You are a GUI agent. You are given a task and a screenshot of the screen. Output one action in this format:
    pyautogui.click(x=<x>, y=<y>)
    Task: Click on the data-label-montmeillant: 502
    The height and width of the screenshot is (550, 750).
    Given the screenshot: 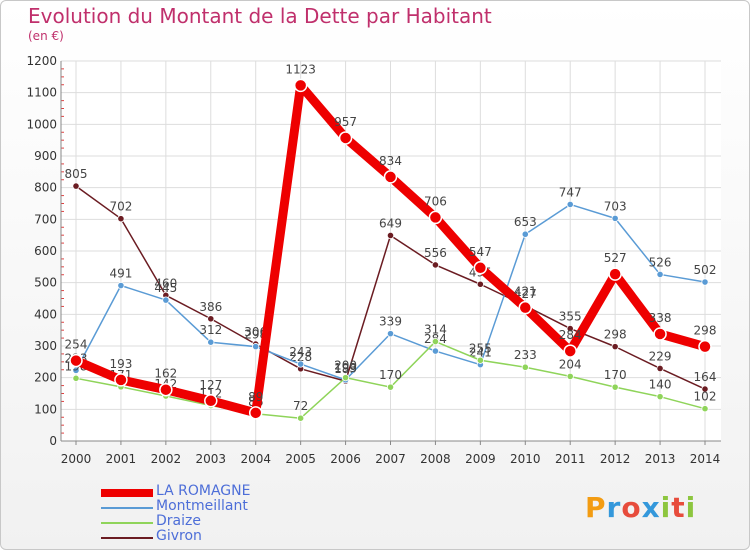 What is the action you would take?
    pyautogui.click(x=705, y=270)
    